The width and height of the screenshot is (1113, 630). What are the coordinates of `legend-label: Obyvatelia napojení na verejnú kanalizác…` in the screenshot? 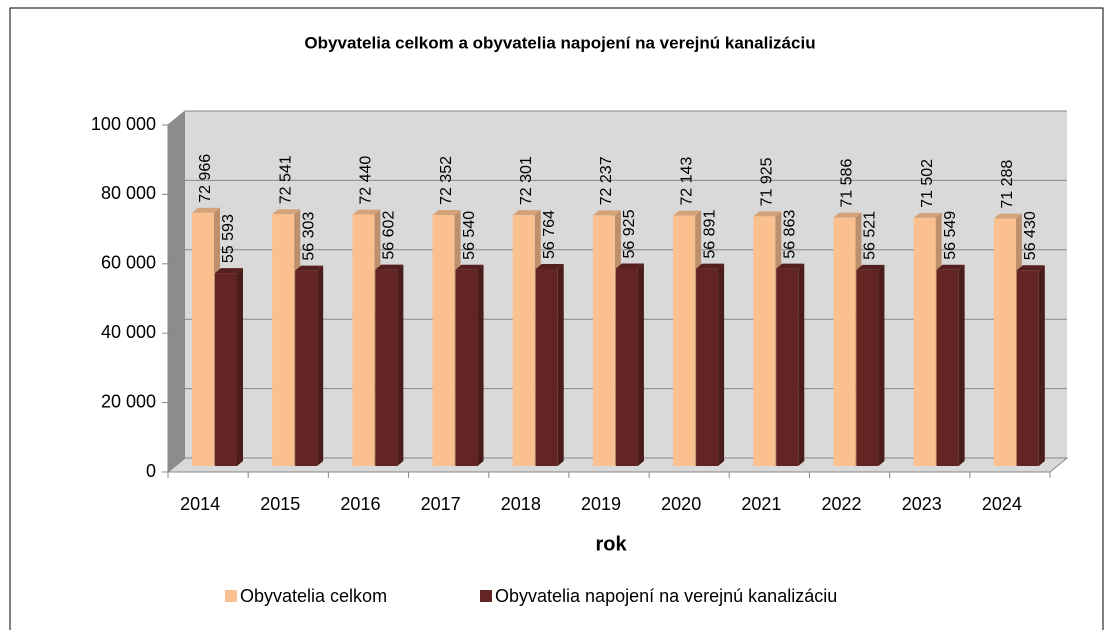 It's located at (666, 596).